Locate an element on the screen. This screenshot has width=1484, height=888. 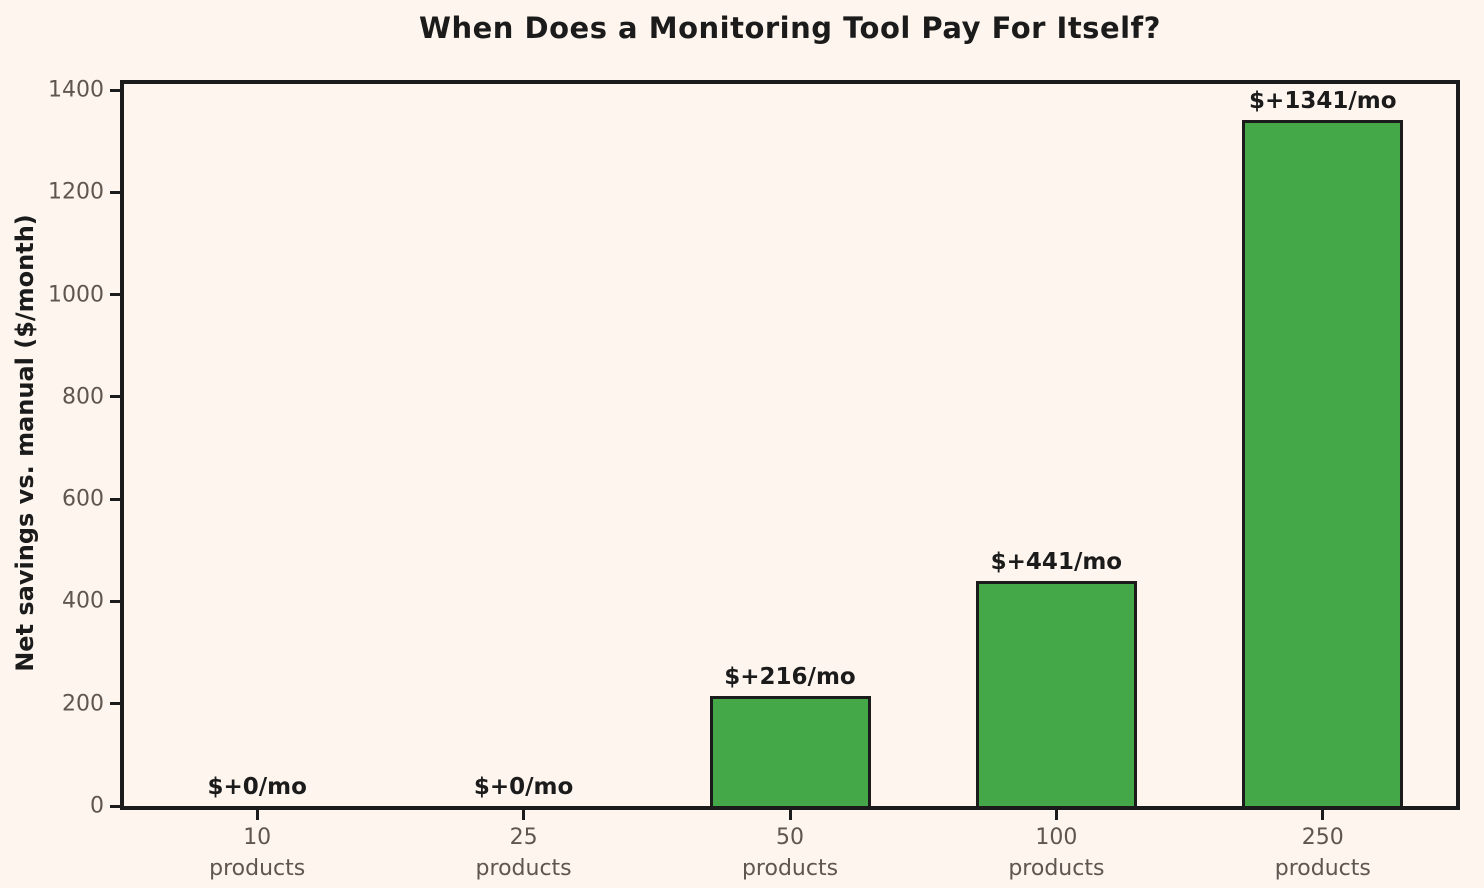
y-tick-label: 1200 is located at coordinates (76, 192).